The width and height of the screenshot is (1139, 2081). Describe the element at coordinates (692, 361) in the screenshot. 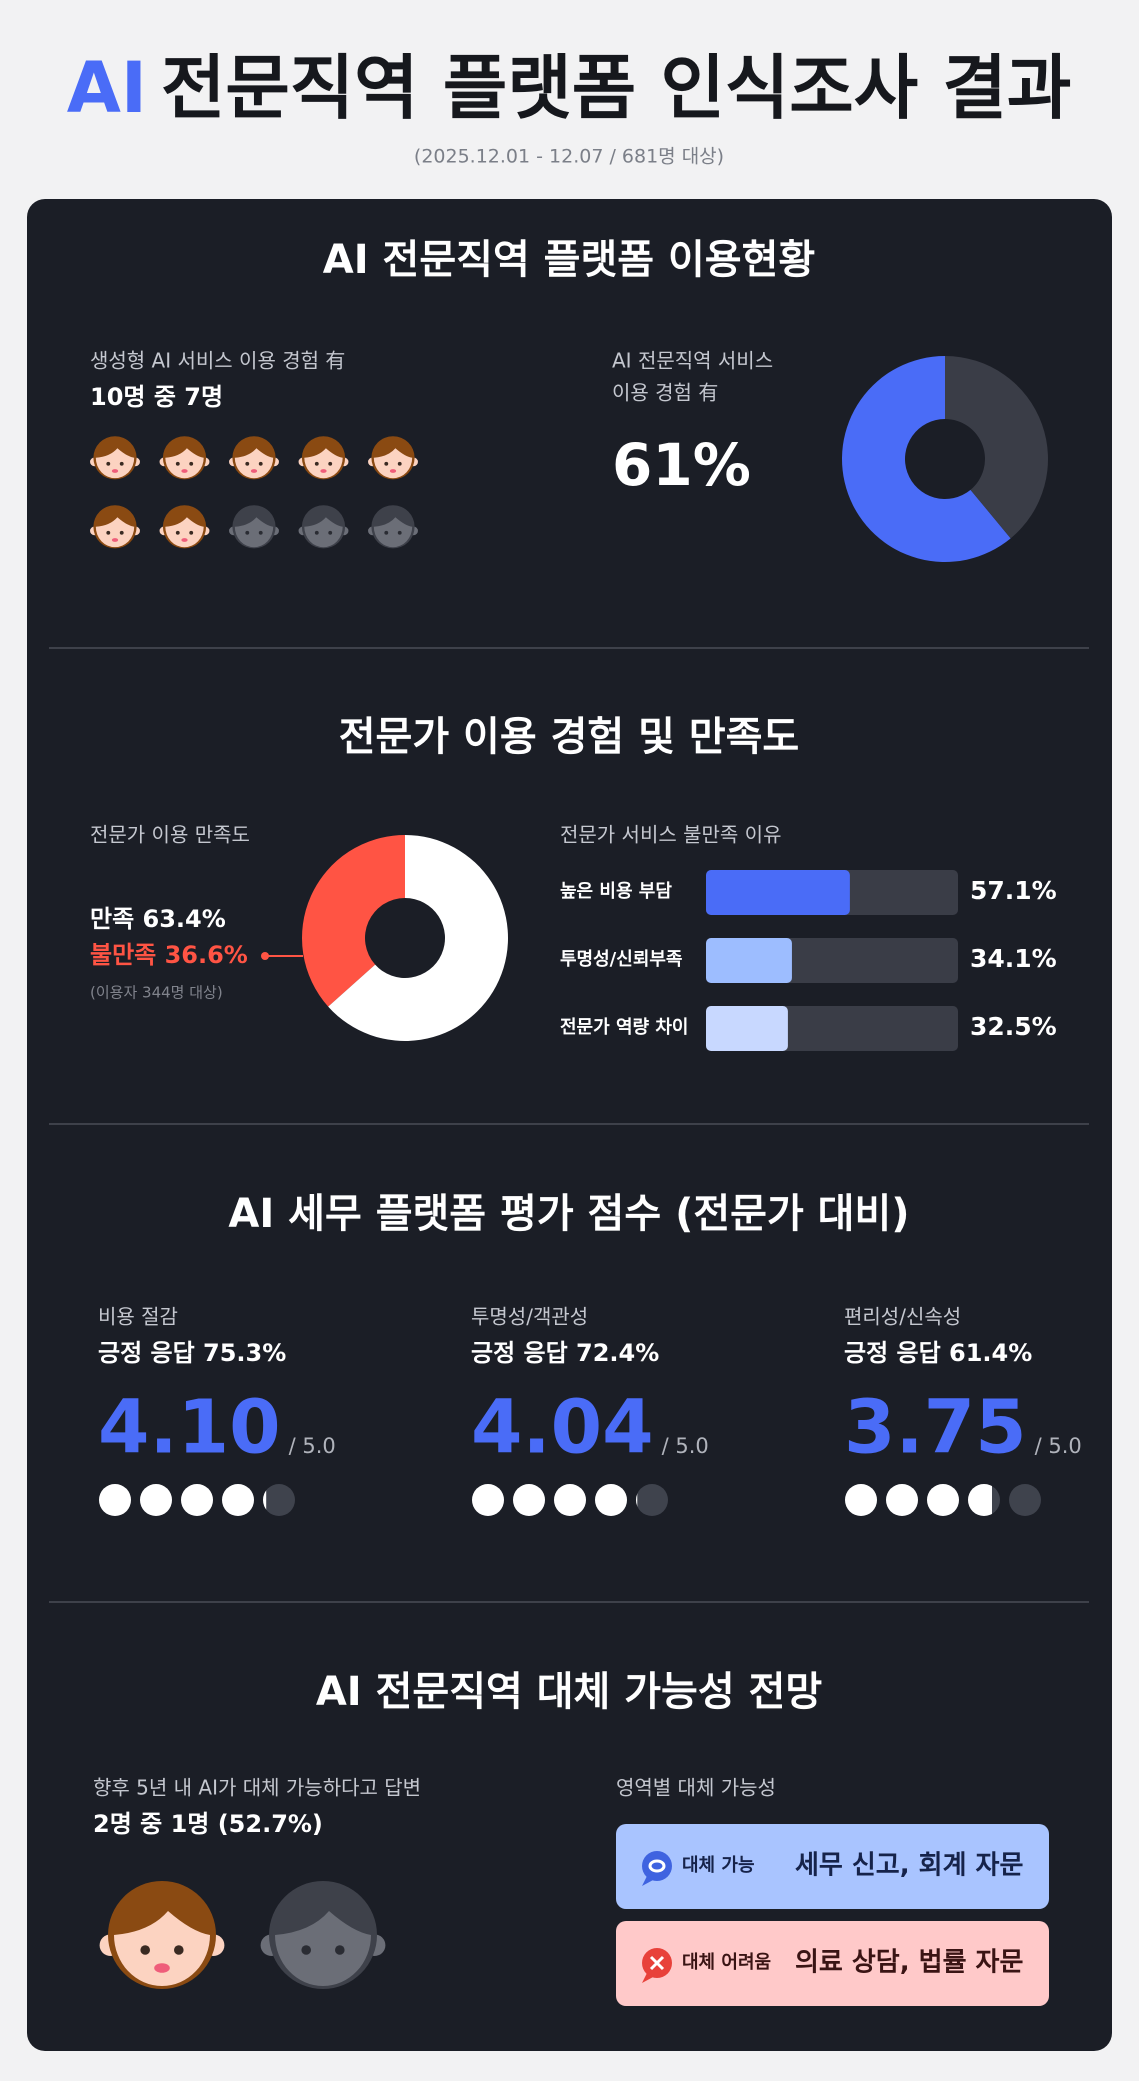

I see `label: AI 전문직역 서비스` at that location.